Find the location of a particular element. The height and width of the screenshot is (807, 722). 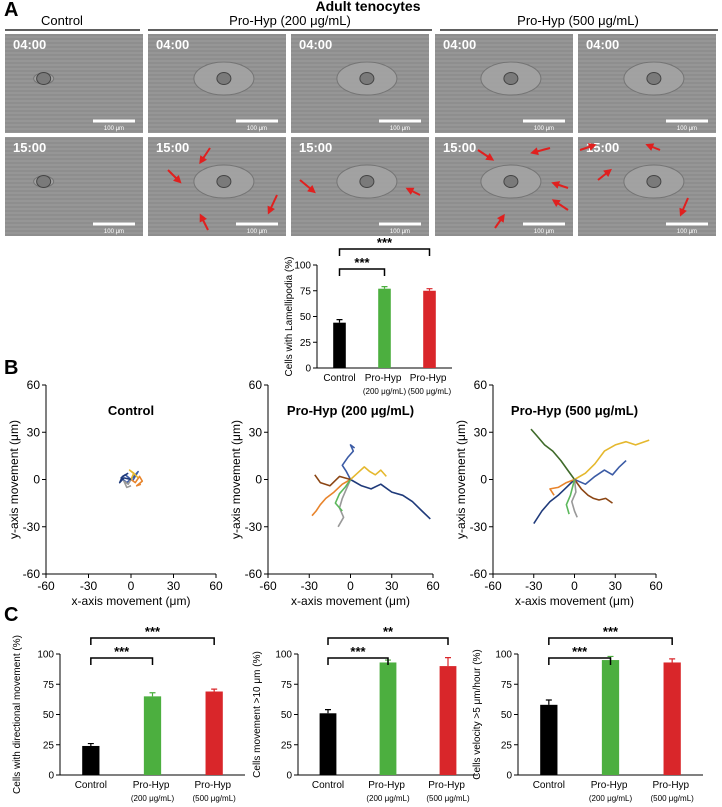

heading: Adult tenocytes is located at coordinates (367, 7).